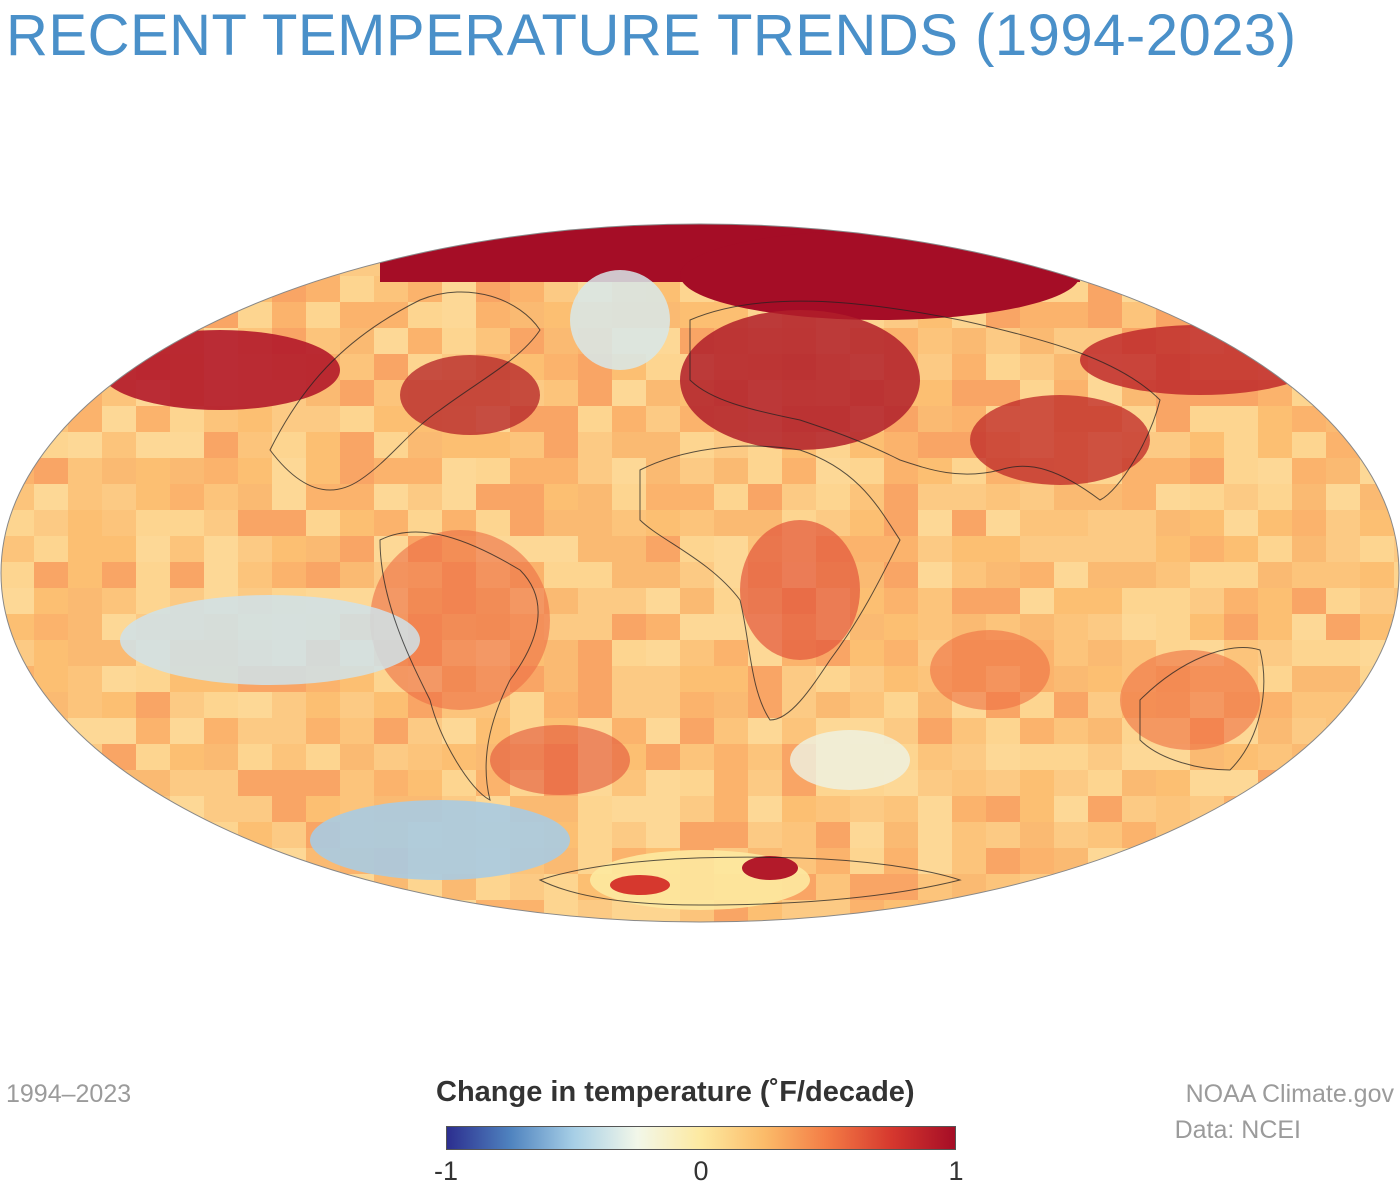  Describe the element at coordinates (701, 1138) in the screenshot. I see `color-scale-bar` at that location.